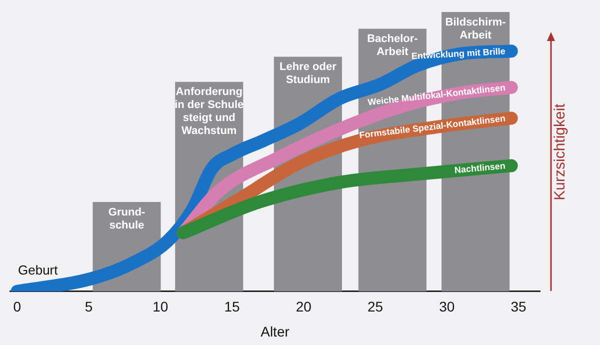 The height and width of the screenshot is (345, 600). I want to click on x-tick-label: 10, so click(160, 306).